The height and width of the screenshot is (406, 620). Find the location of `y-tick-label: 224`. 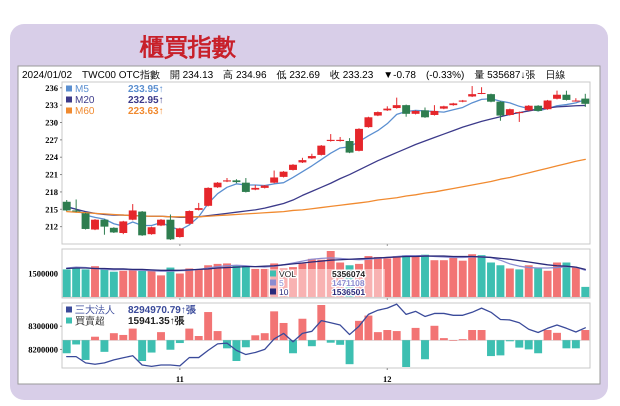

y-tick-label: 224 is located at coordinates (52, 157).